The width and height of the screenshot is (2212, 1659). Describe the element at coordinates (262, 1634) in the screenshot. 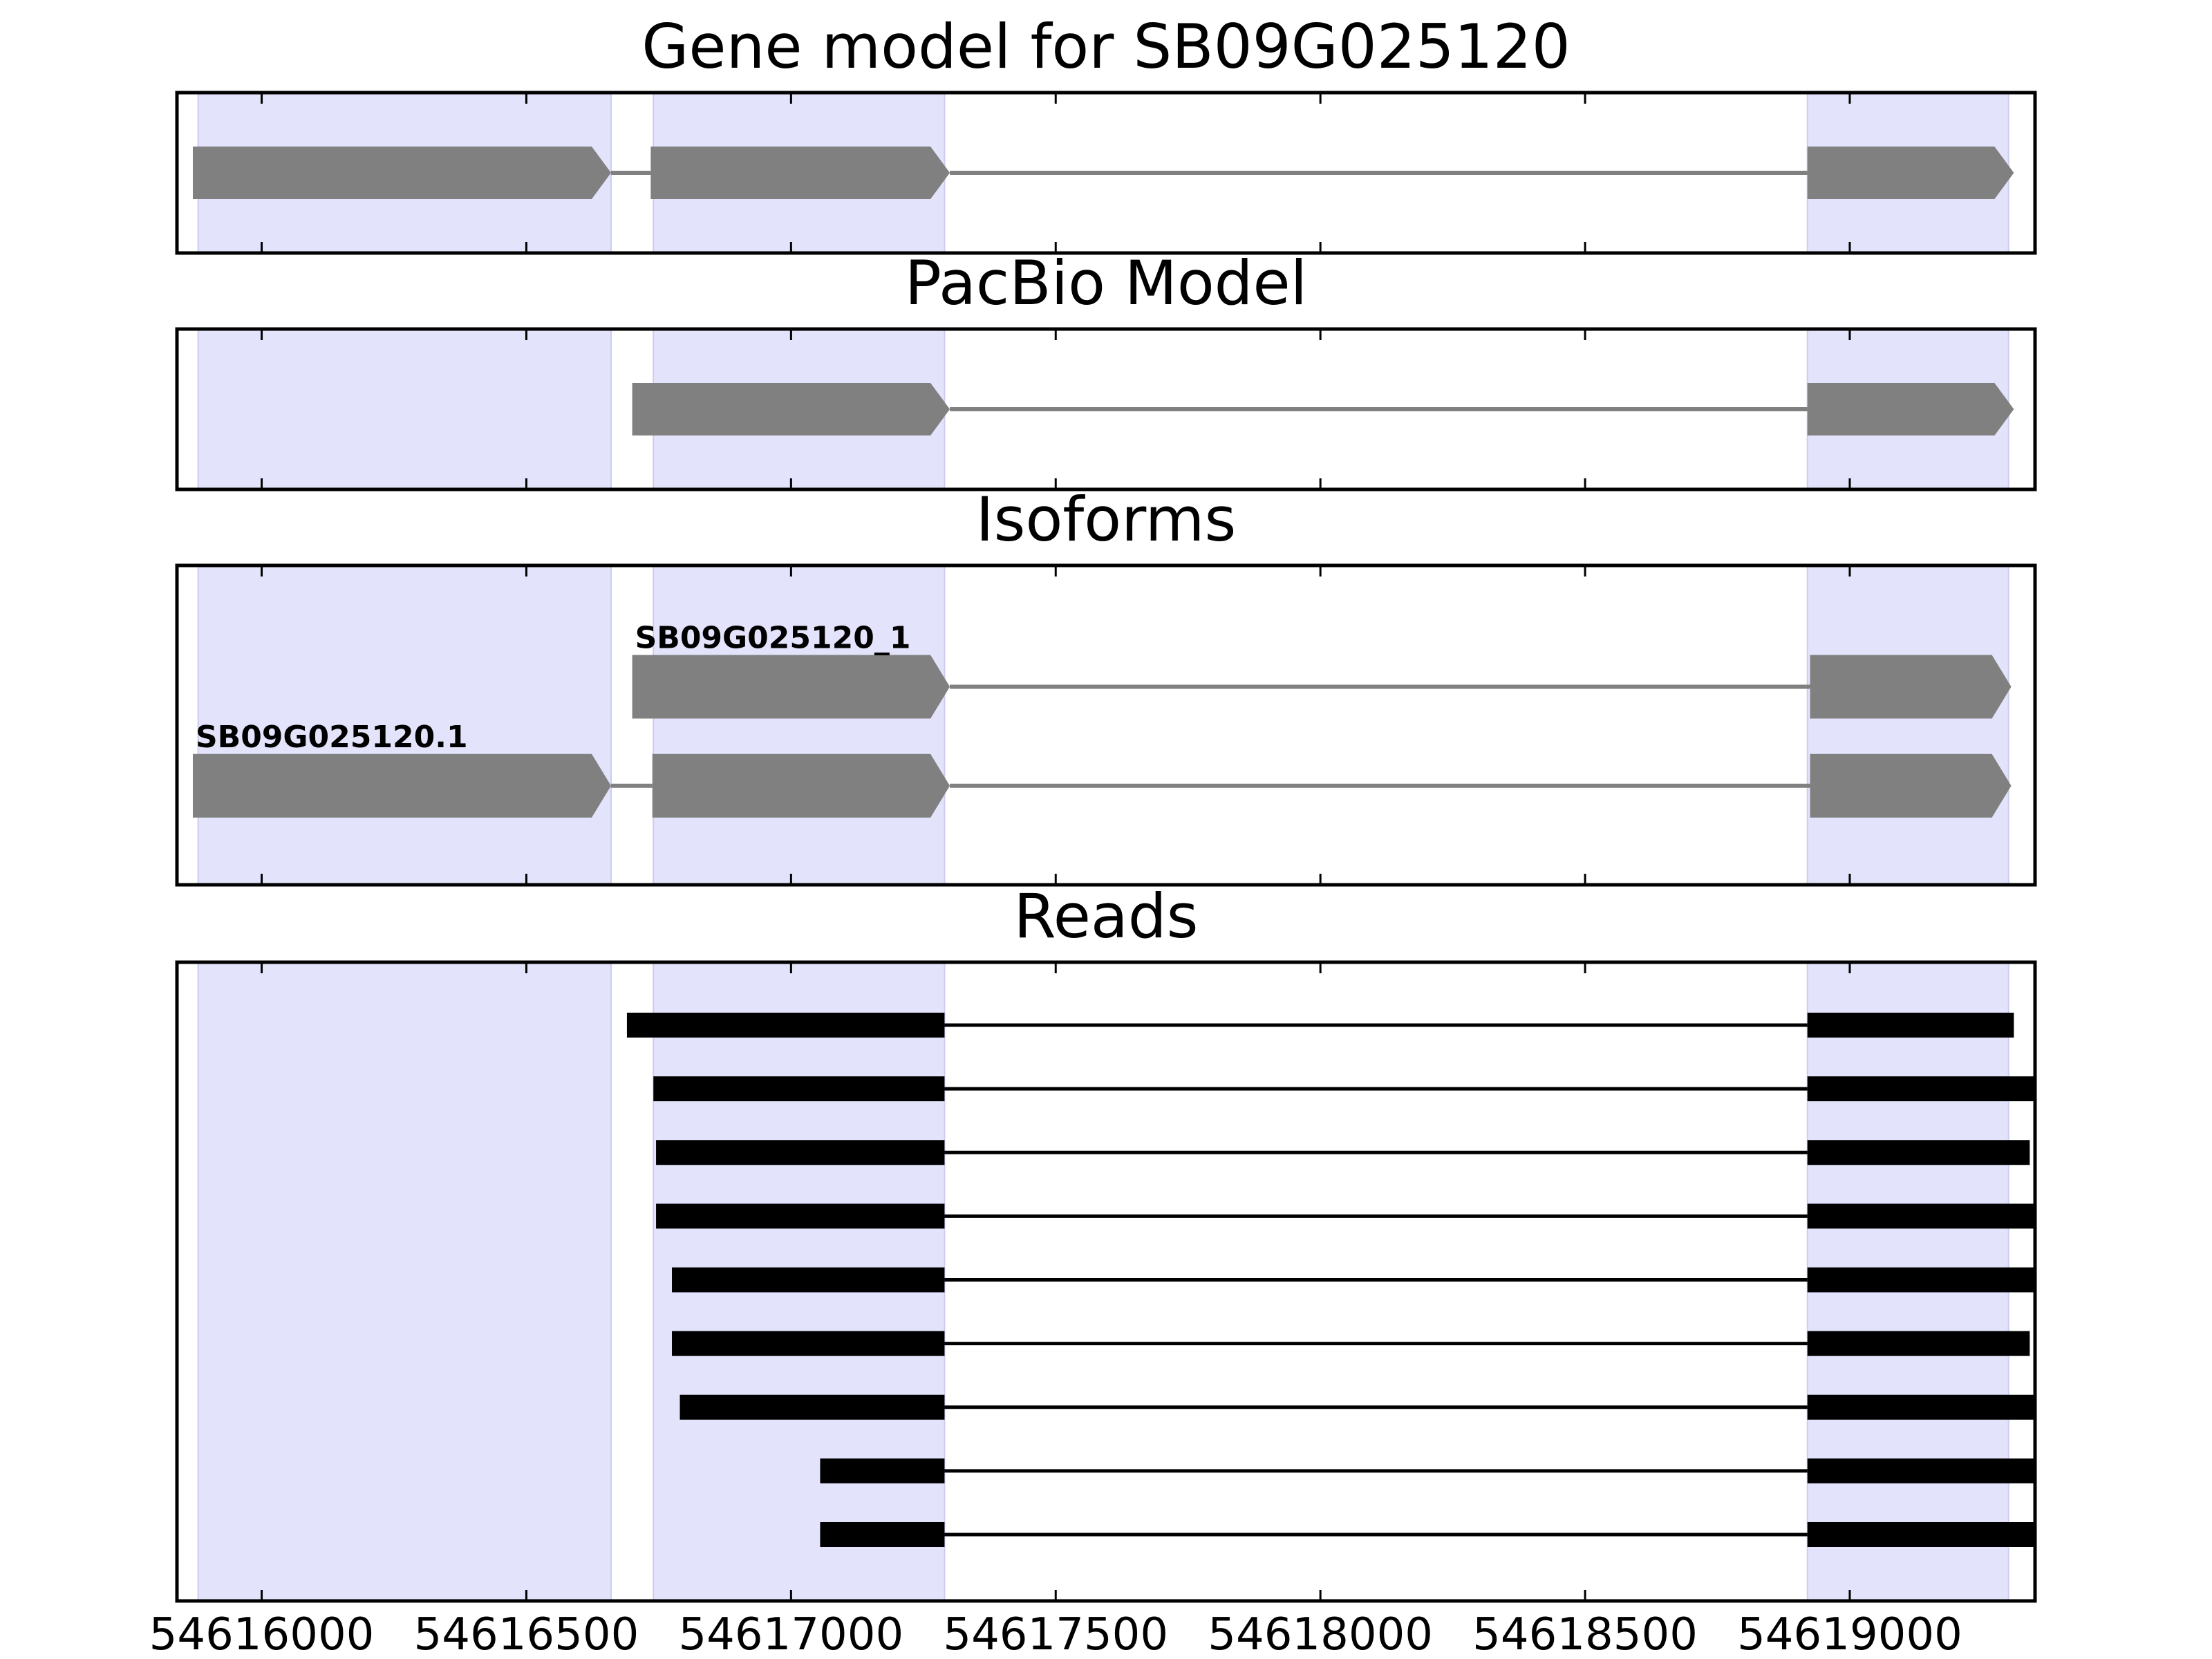

I see `x-tick-label: 54616000` at that location.